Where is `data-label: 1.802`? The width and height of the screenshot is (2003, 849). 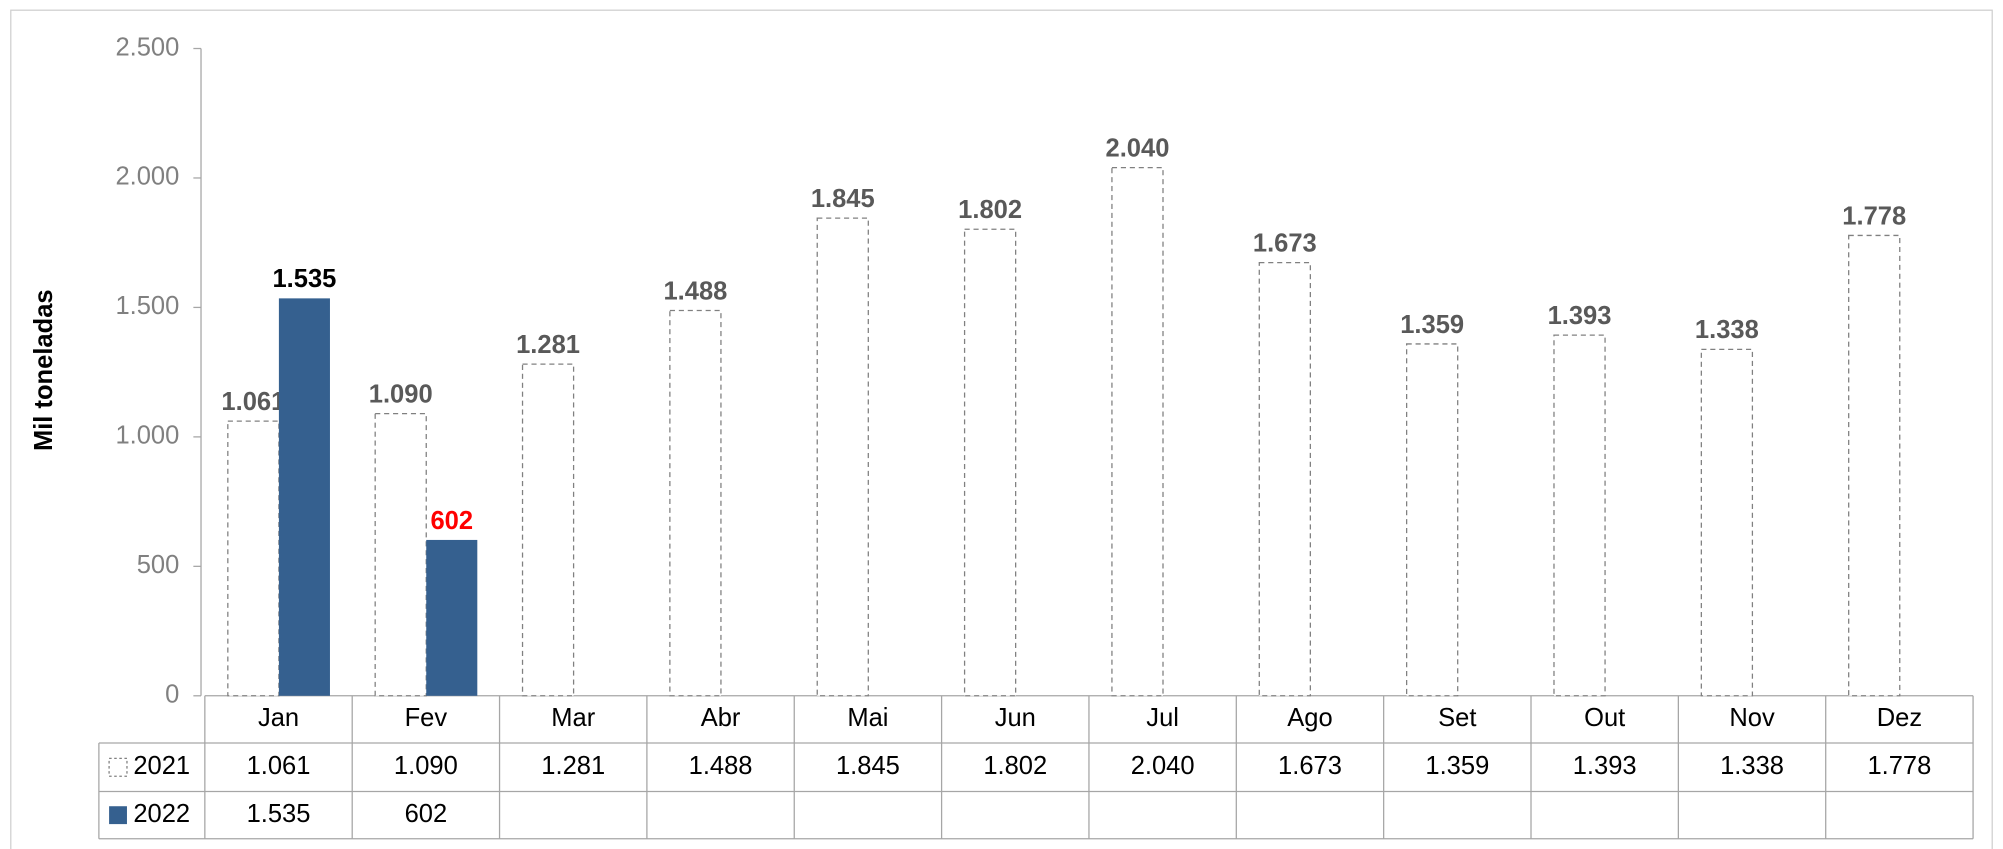 data-label: 1.802 is located at coordinates (990, 210).